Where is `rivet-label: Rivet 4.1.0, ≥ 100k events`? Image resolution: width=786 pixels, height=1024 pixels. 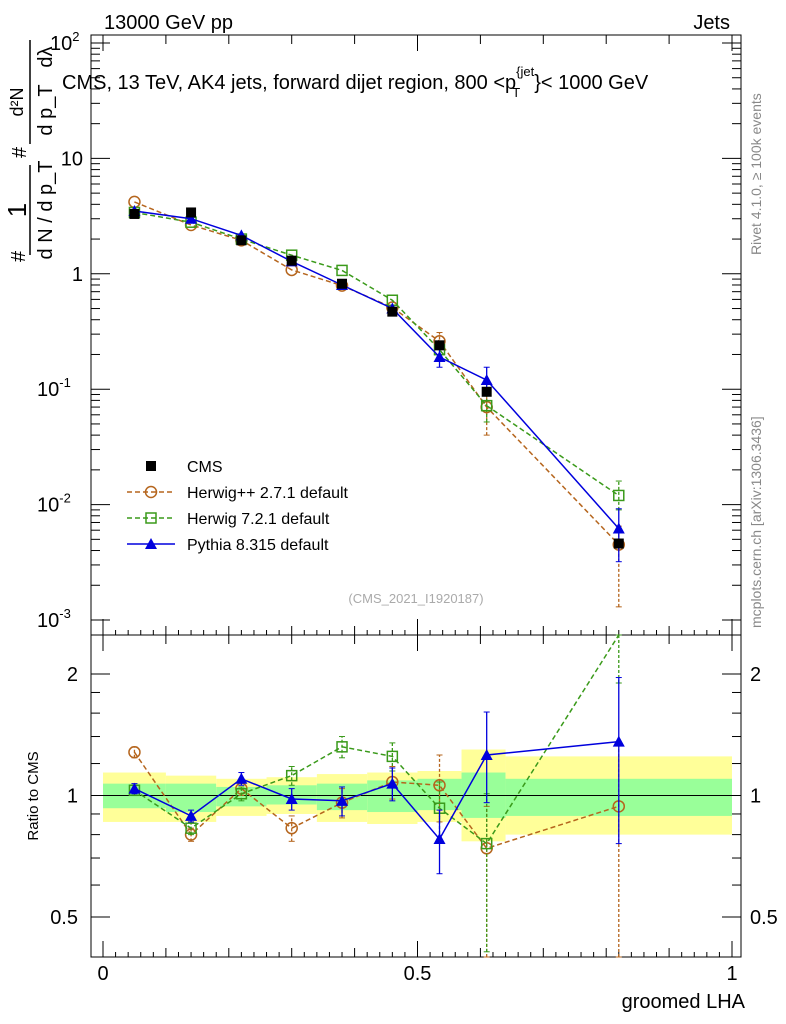
rivet-label: Rivet 4.1.0, ≥ 100k events is located at coordinates (756, 174).